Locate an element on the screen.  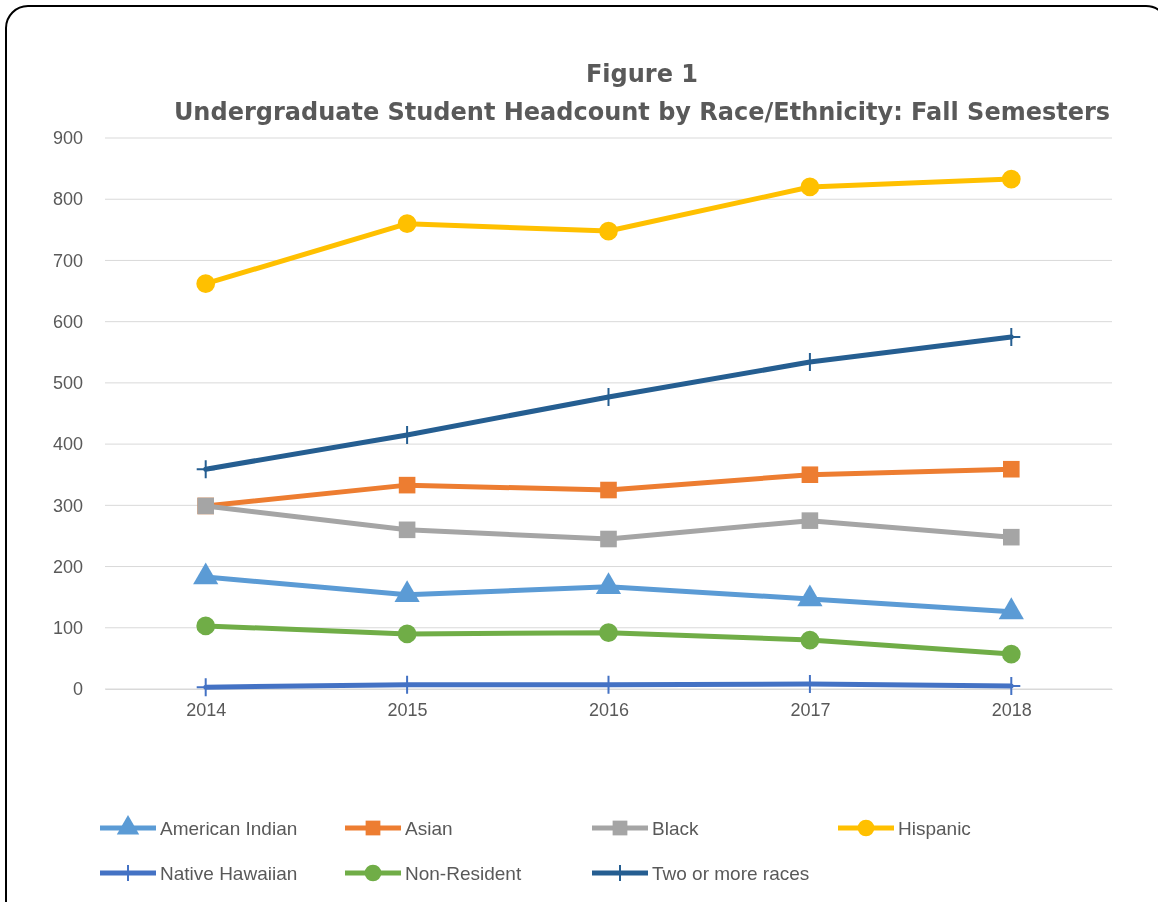
chart-title: Figure 1 is located at coordinates (642, 74).